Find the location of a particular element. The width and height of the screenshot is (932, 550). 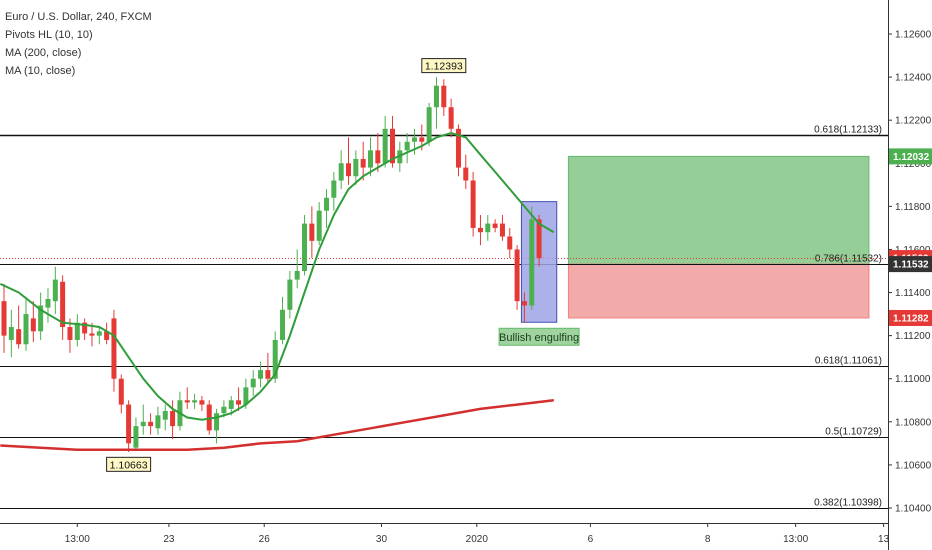

y-tick-label: 1.11800 is located at coordinates (913, 207).